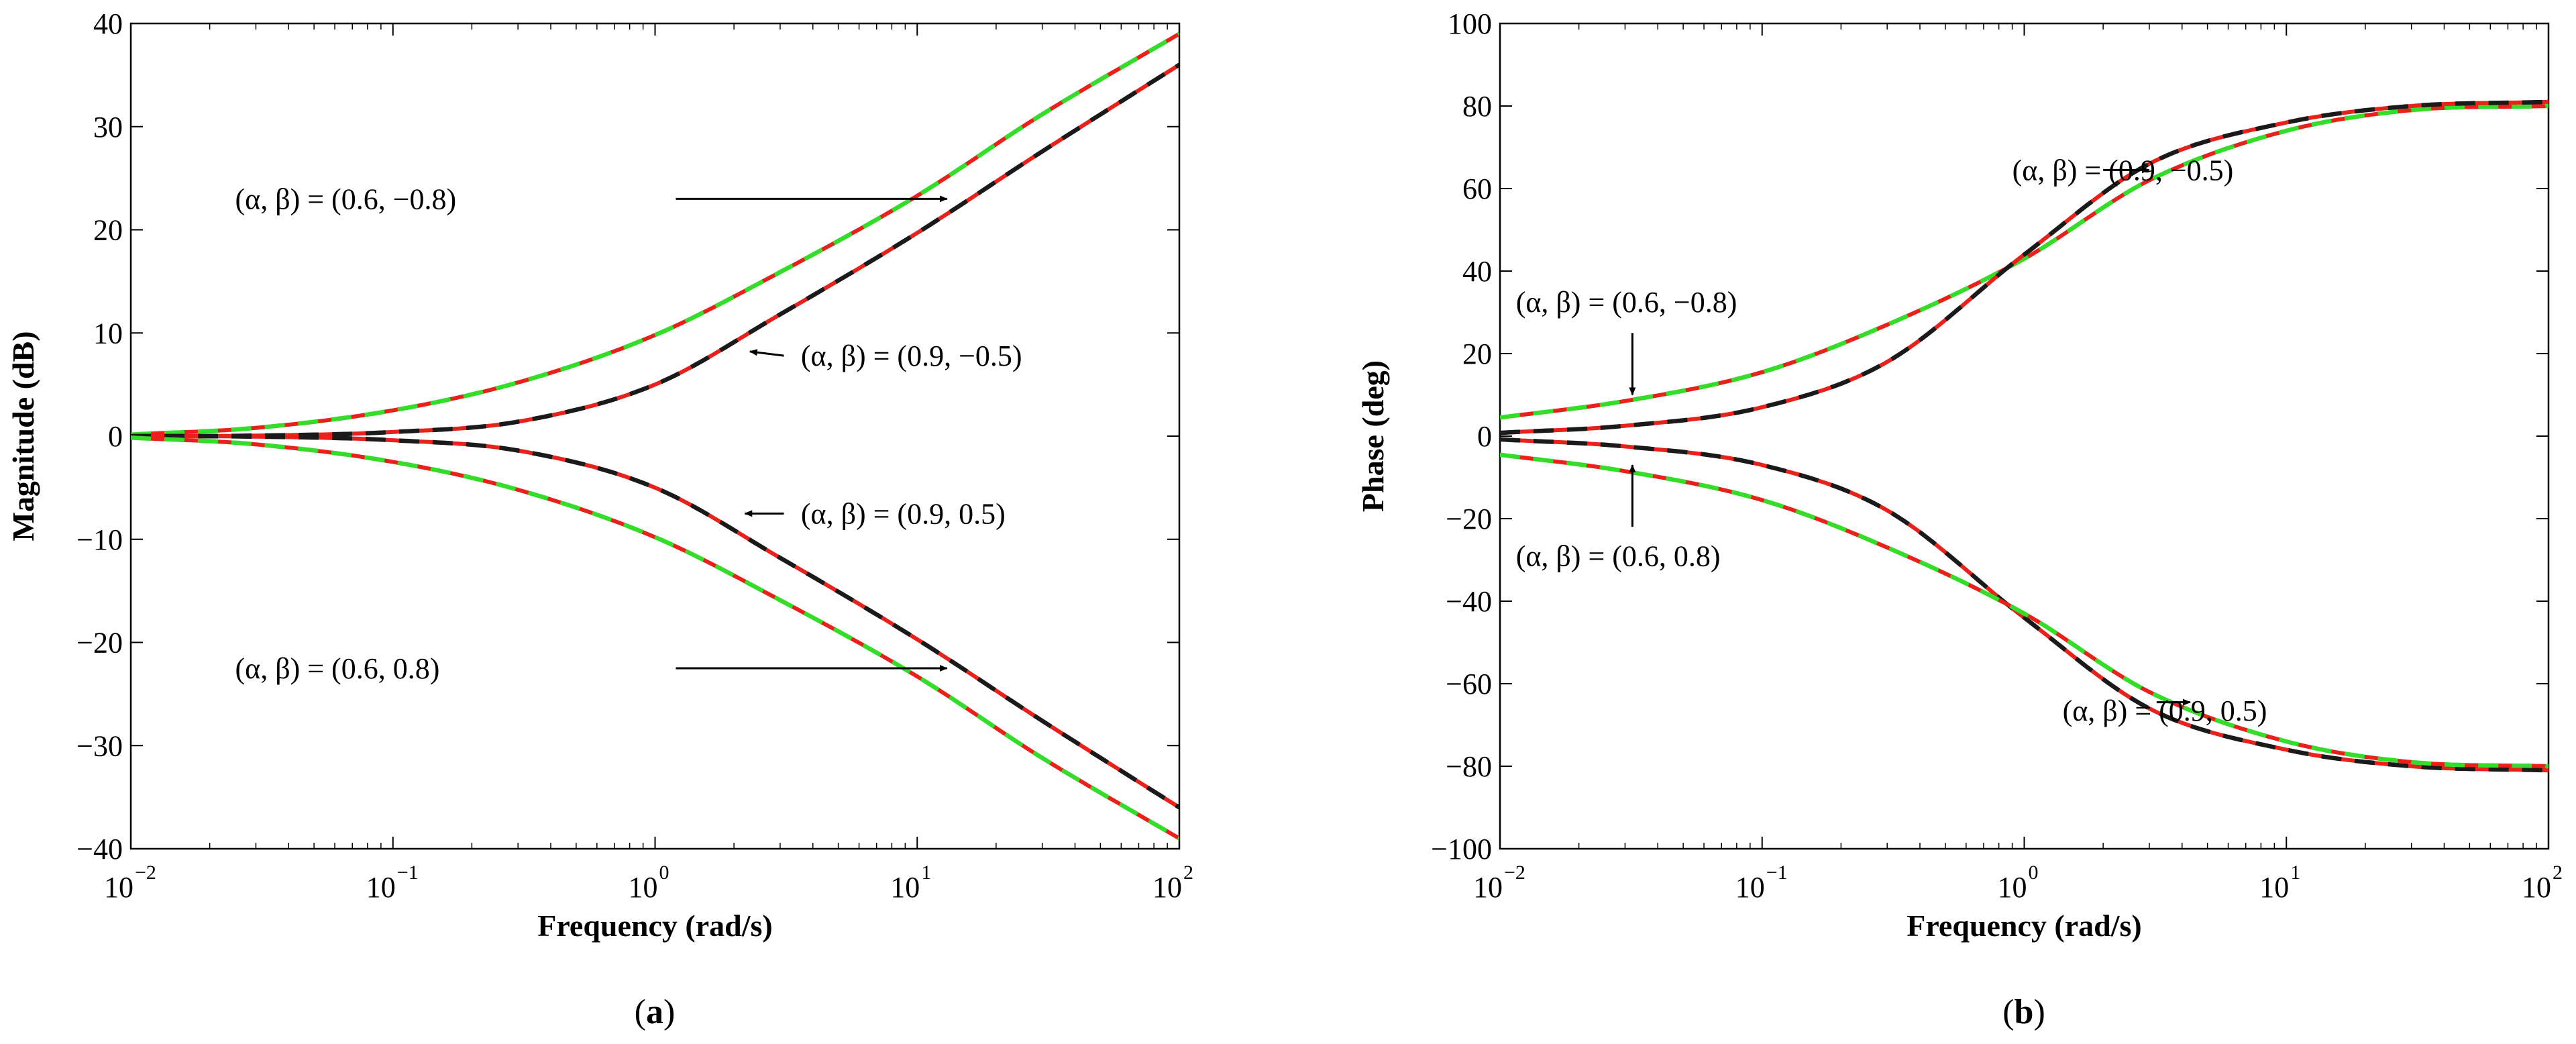  What do you see at coordinates (1373, 436) in the screenshot?
I see `y-axis-label: Phase (deg)` at bounding box center [1373, 436].